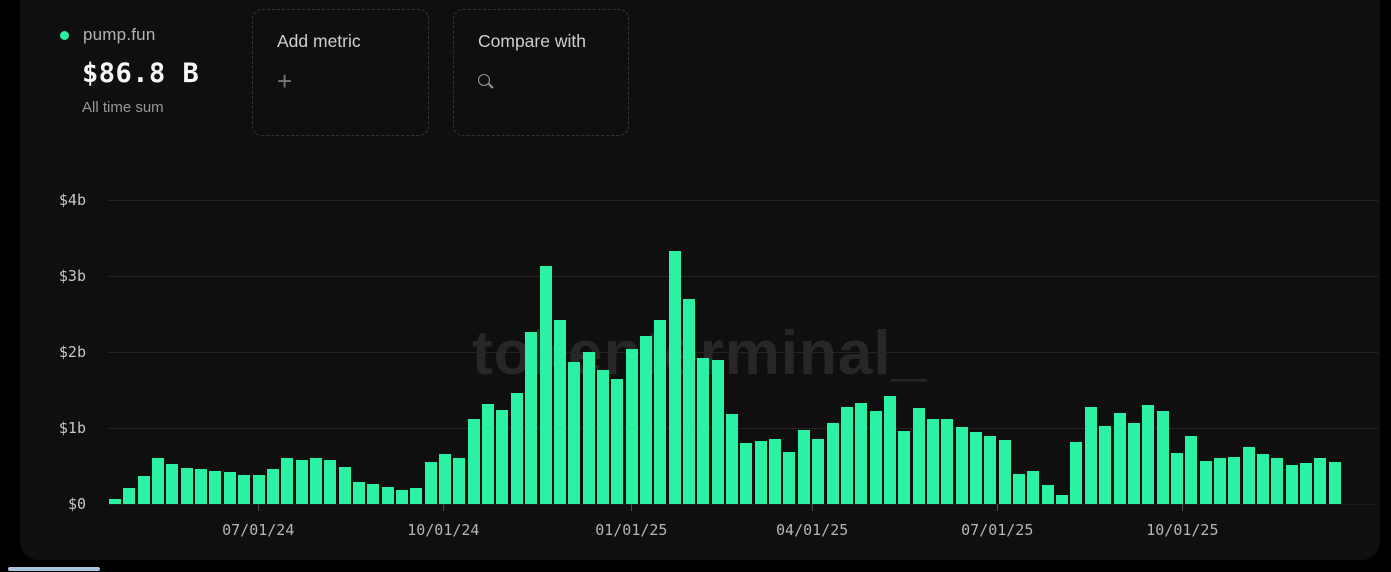 This screenshot has height=572, width=1391. Describe the element at coordinates (541, 72) in the screenshot. I see `compare-with-button: Compare with` at that location.